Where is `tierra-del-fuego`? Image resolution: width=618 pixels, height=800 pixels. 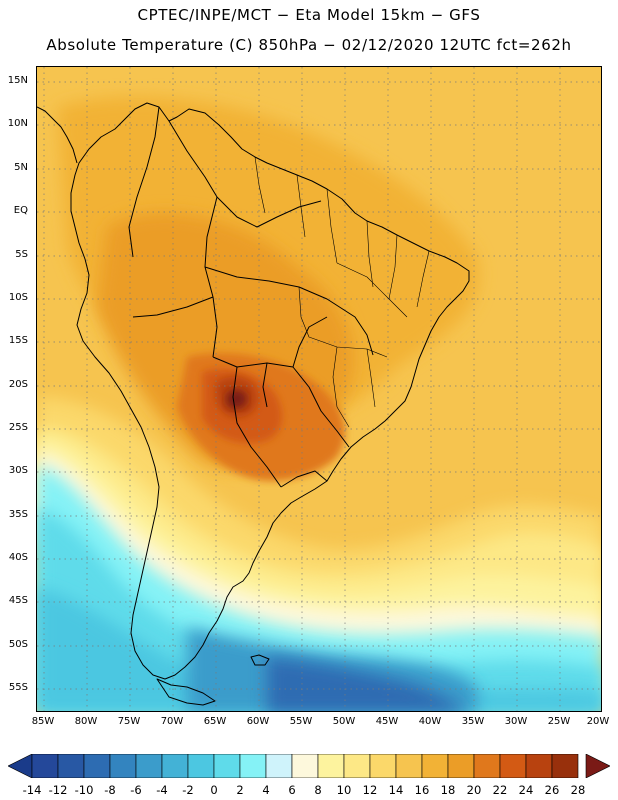
tierra-del-fuego is located at coordinates (186, 692).